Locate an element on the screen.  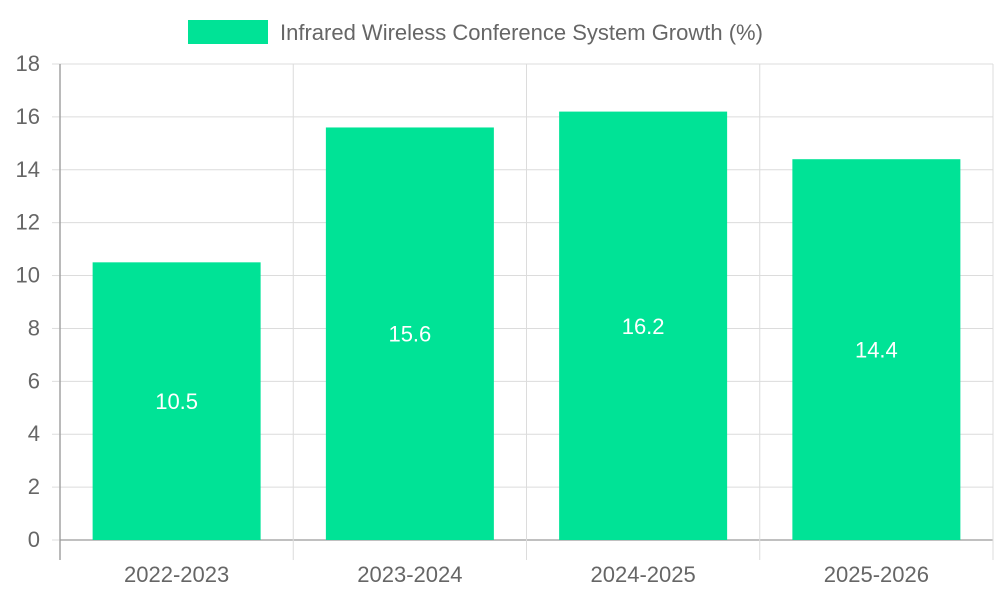
bar-2025-2026 is located at coordinates (876, 349).